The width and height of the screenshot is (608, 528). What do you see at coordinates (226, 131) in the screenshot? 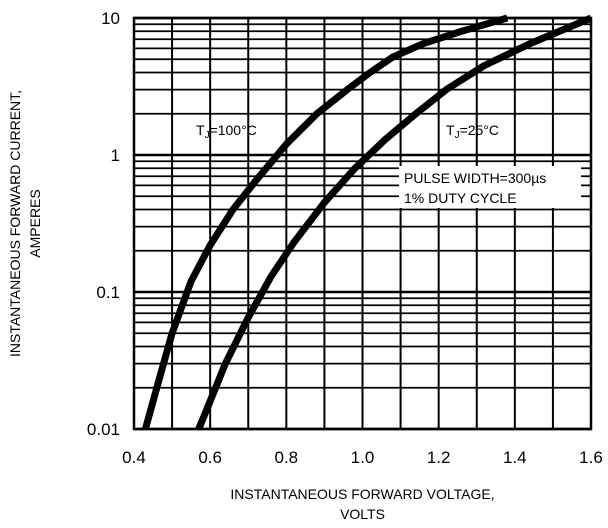
I see `series-label-100c: TJ=100°C` at bounding box center [226, 131].